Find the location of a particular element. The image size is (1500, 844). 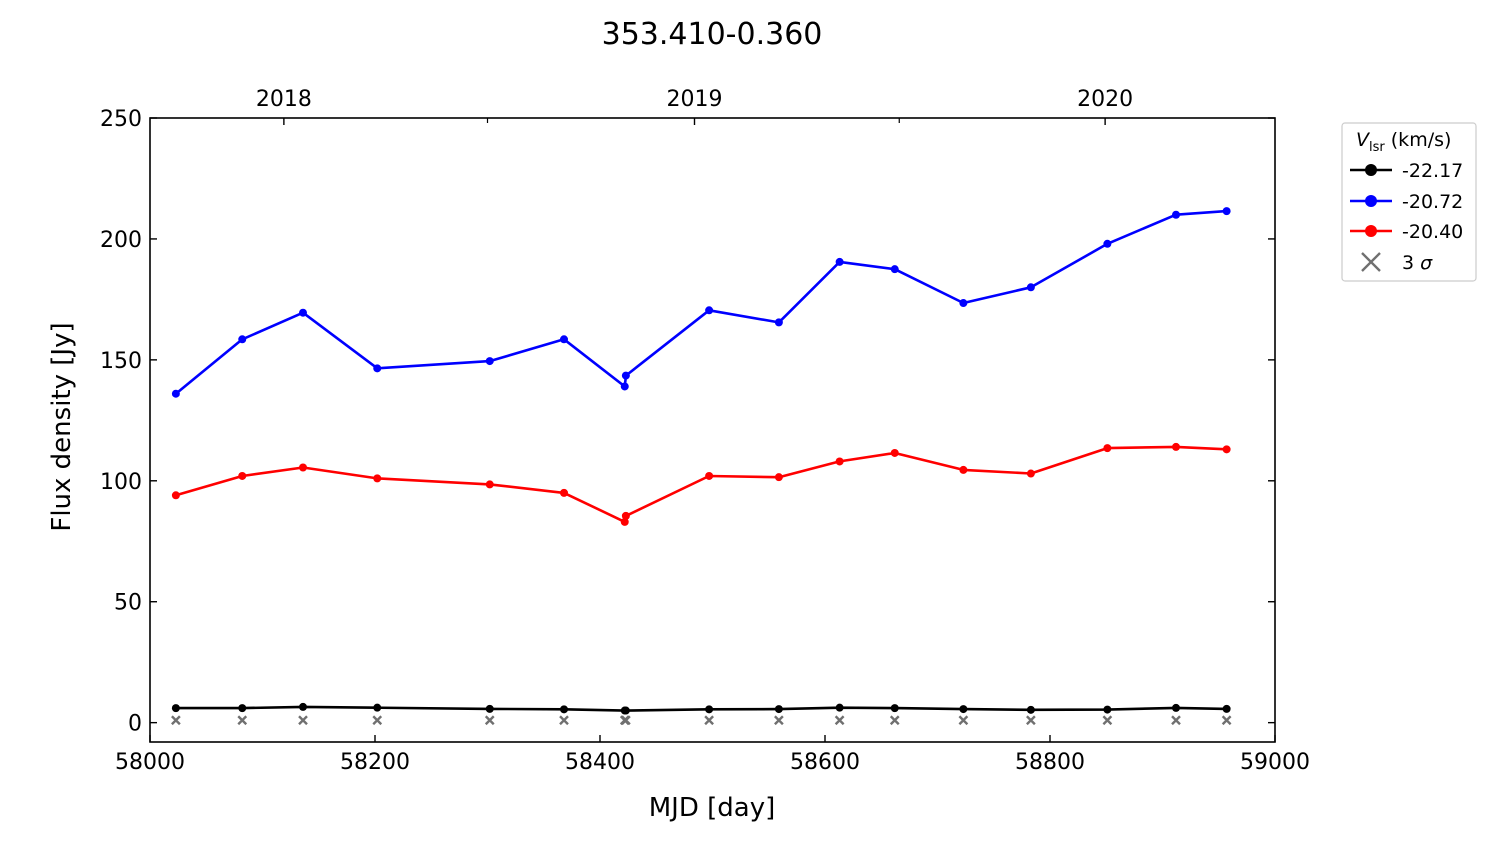

x-tick-label: 58200 is located at coordinates (375, 762).